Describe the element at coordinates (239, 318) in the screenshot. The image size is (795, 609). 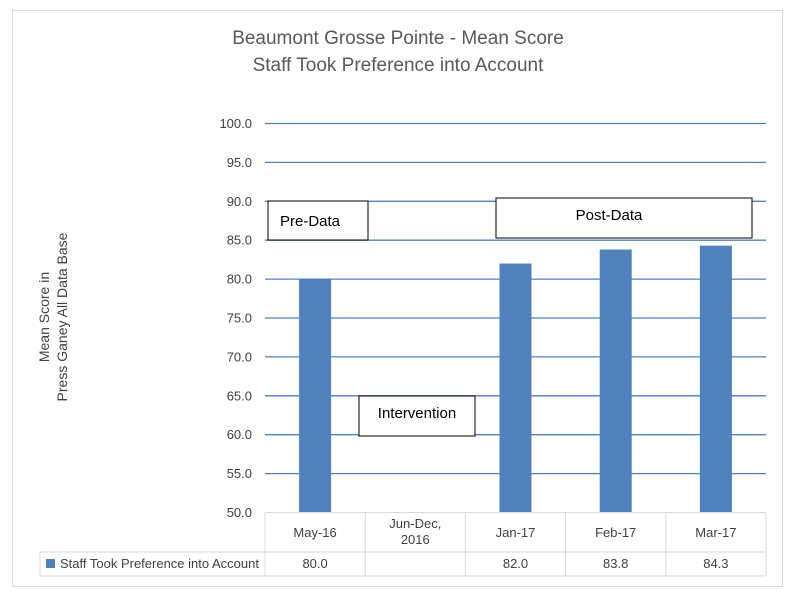
I see `y-tick-label: 75.0` at that location.